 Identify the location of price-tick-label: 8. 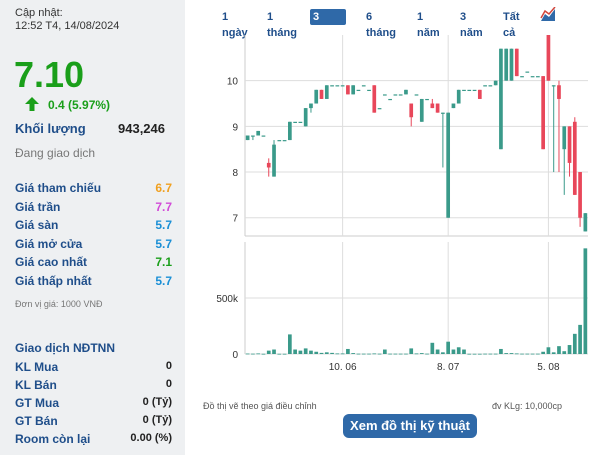
(235, 173).